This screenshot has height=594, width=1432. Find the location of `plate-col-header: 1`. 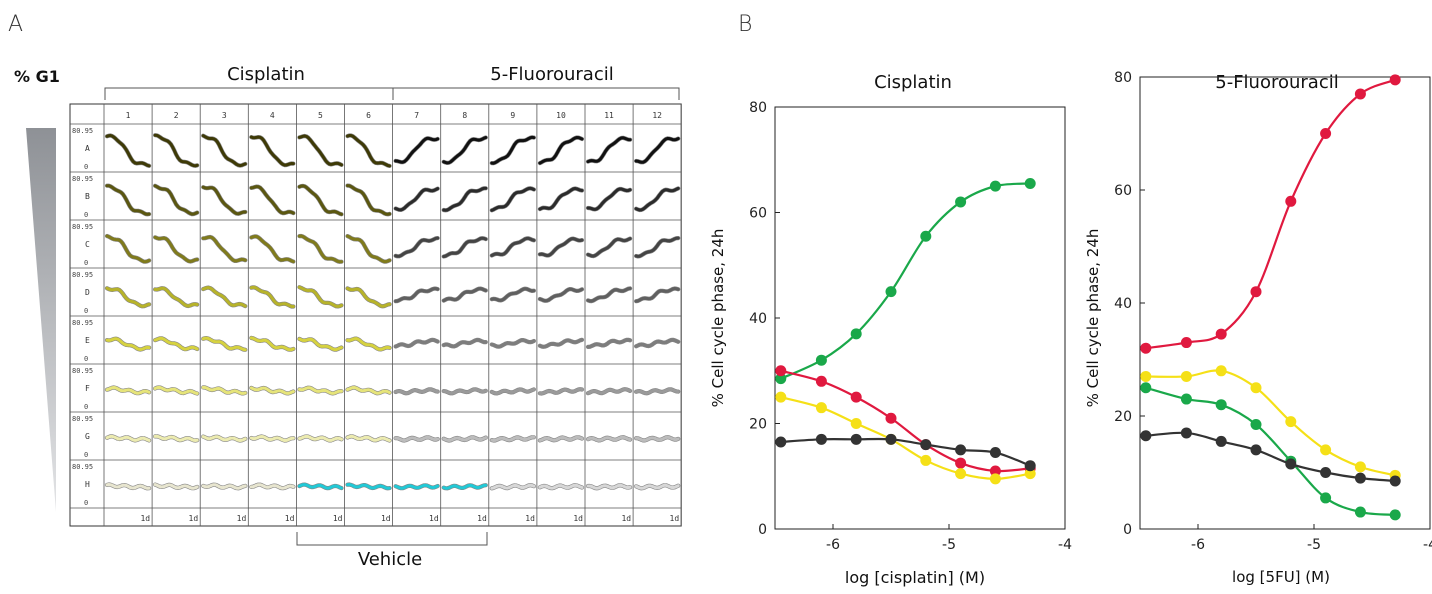

plate-col-header: 1 is located at coordinates (128, 115).